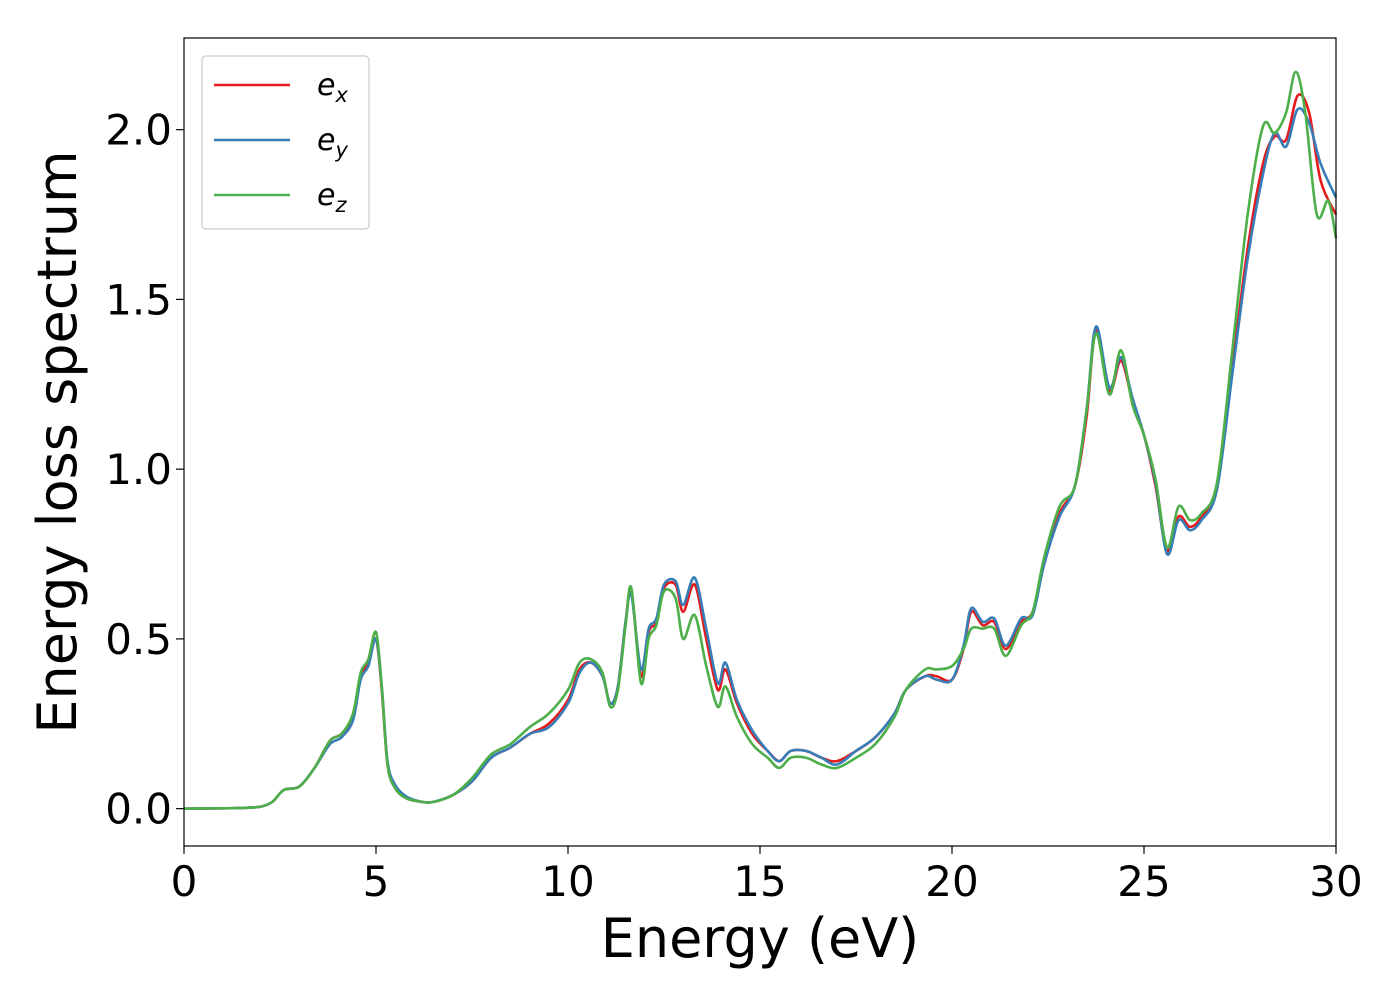  Describe the element at coordinates (332, 142) in the screenshot. I see `legend-label-e-y: ey` at that location.